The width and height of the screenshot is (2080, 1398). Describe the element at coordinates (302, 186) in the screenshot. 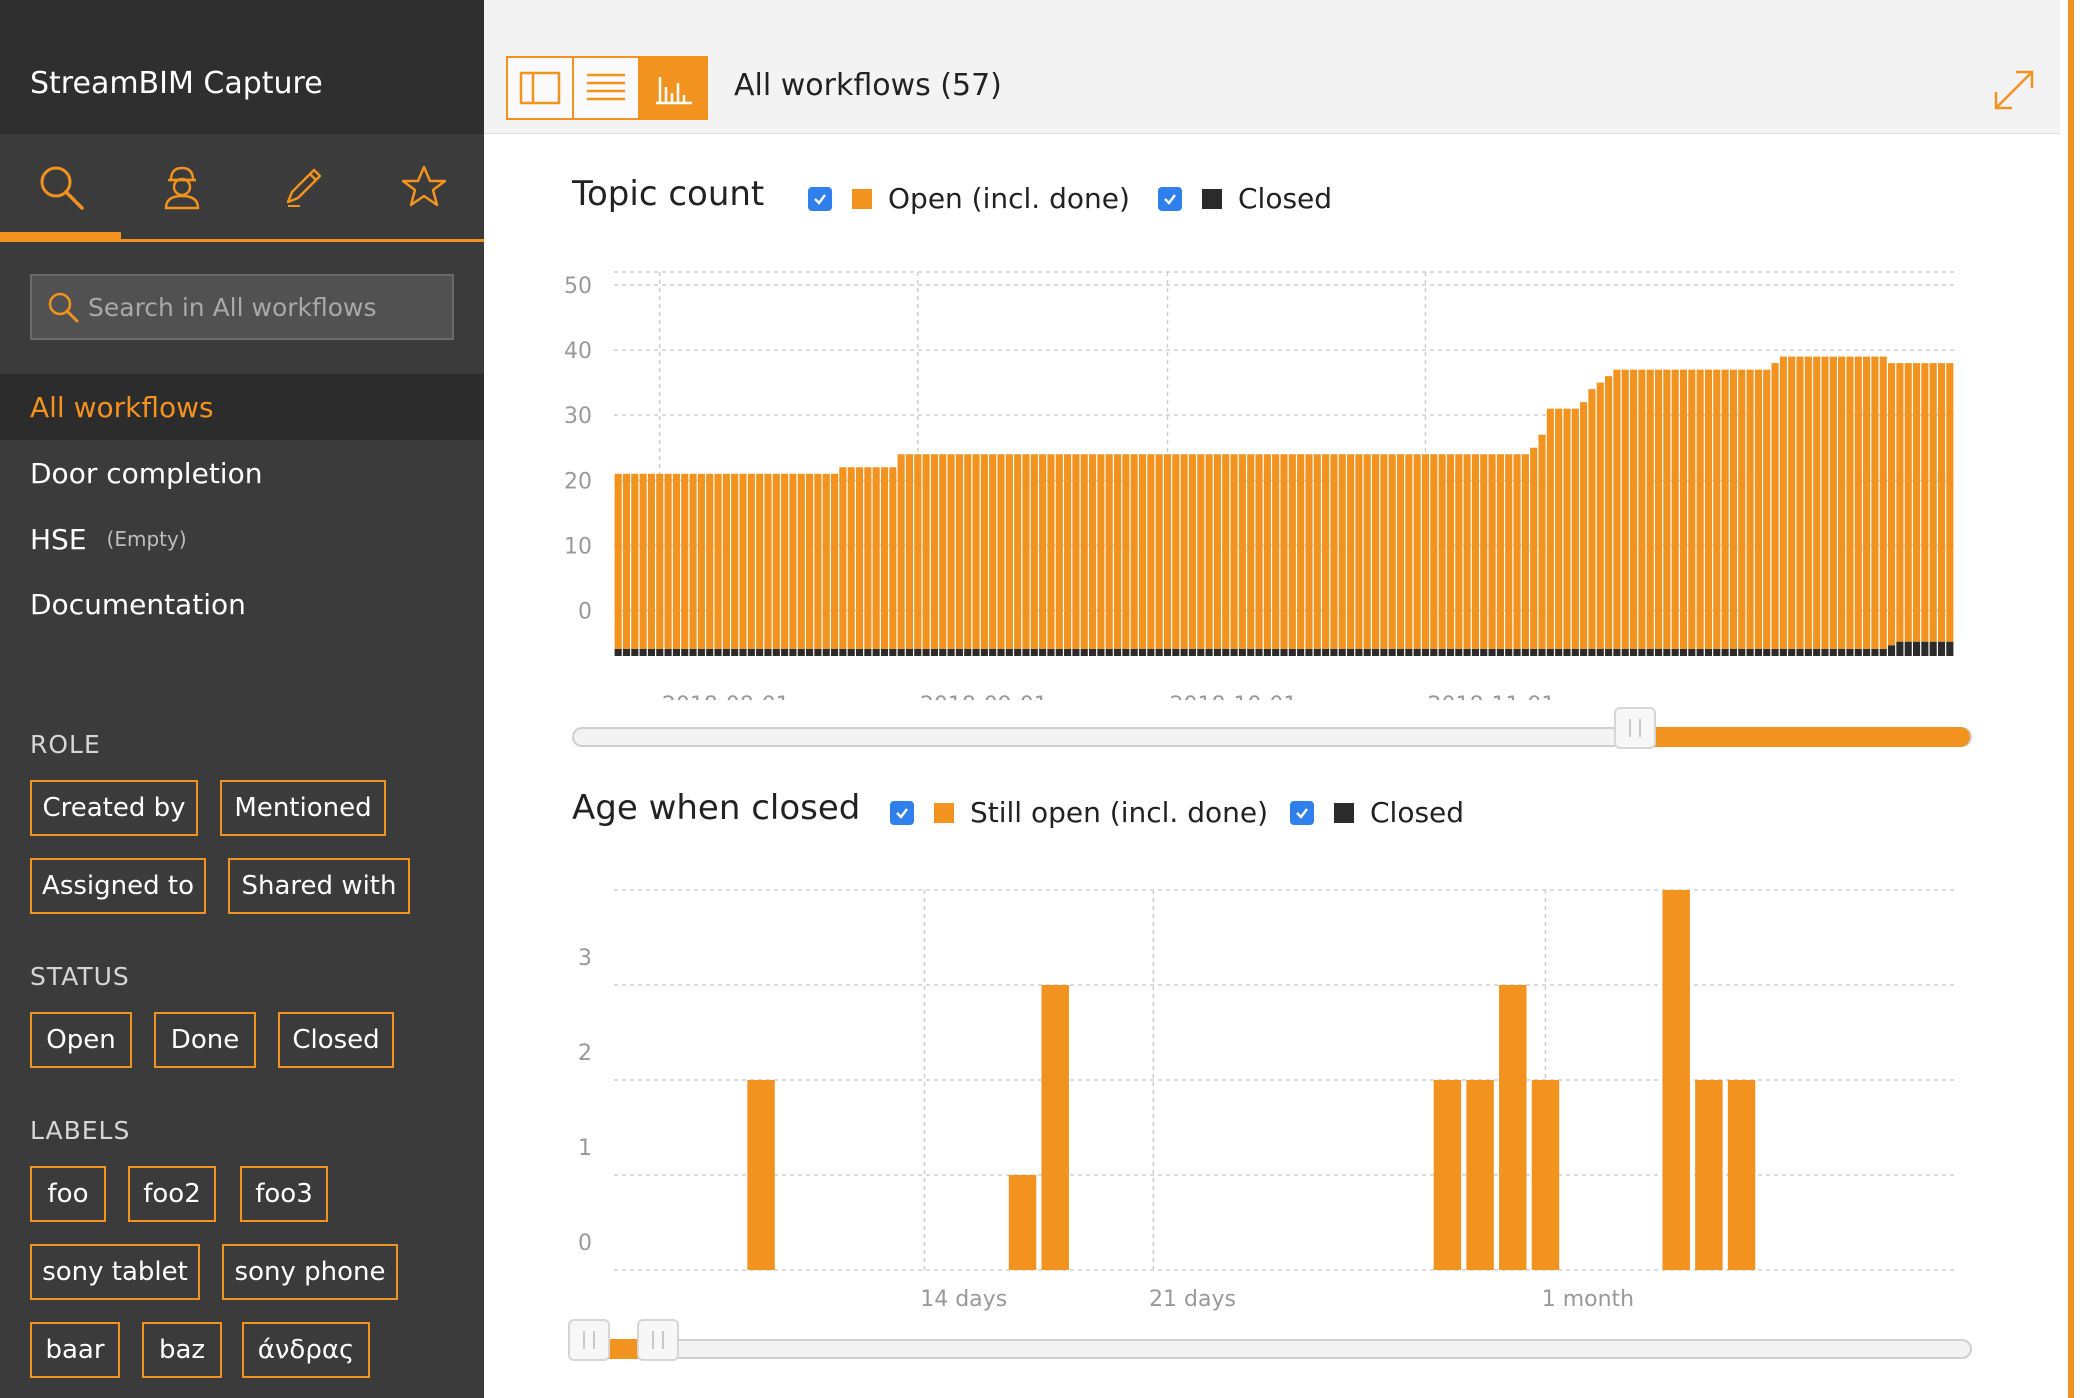

I see `tab-edit` at that location.